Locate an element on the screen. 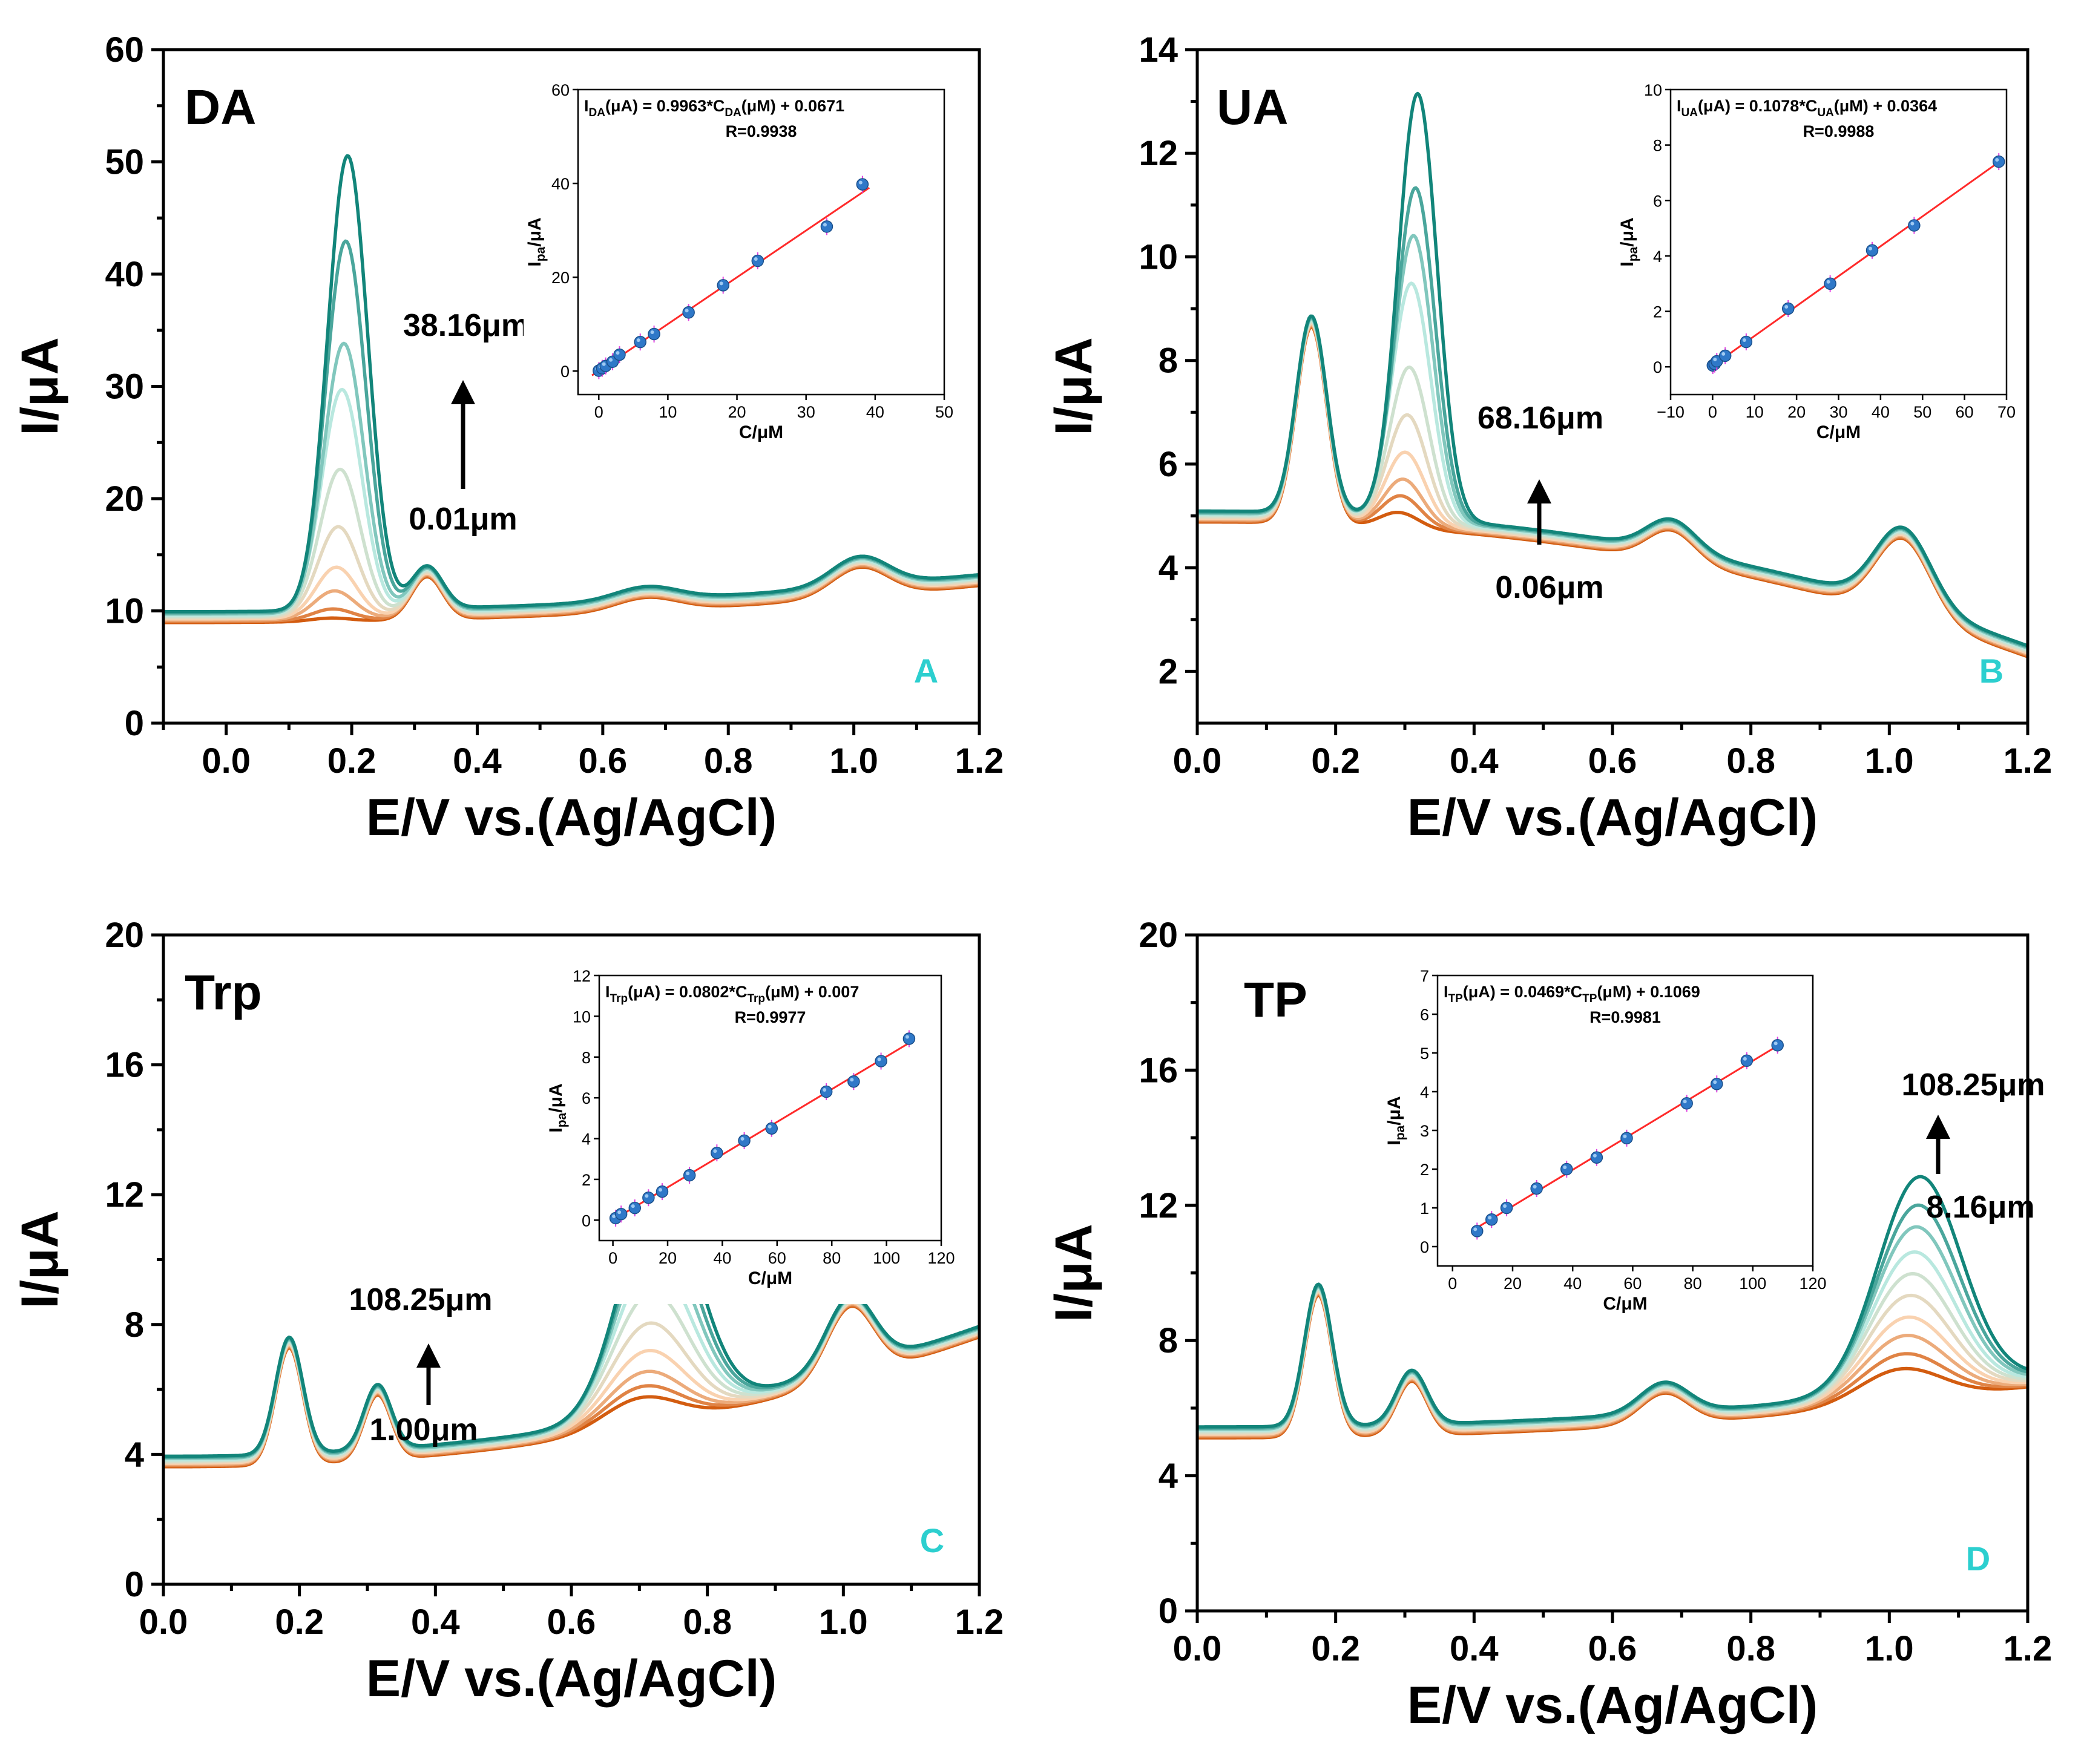 The height and width of the screenshot is (1764, 2084). inset-y-tick-label: 12 is located at coordinates (582, 976).